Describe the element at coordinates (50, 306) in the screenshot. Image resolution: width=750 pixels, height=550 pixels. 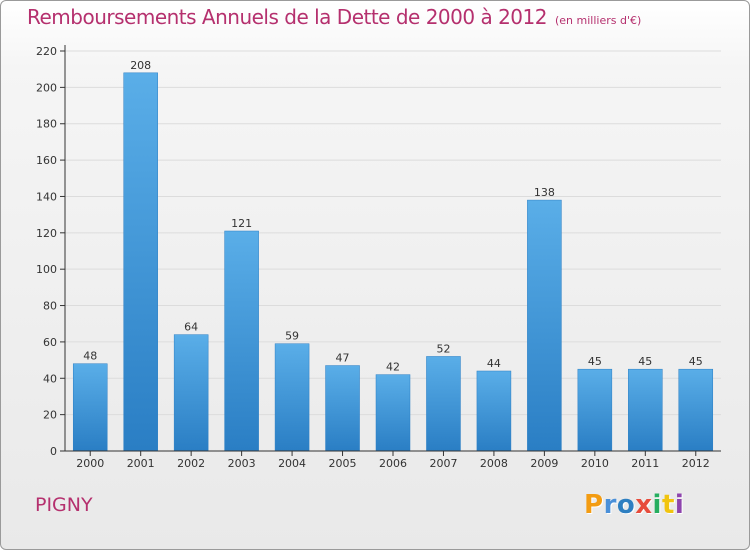
I see `y-tick-label: 80` at that location.